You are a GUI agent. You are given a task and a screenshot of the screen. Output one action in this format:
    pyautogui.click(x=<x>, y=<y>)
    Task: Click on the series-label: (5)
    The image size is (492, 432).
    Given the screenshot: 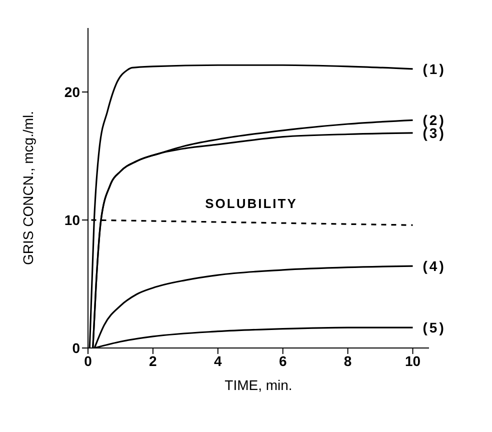 What is the action you would take?
    pyautogui.click(x=434, y=328)
    